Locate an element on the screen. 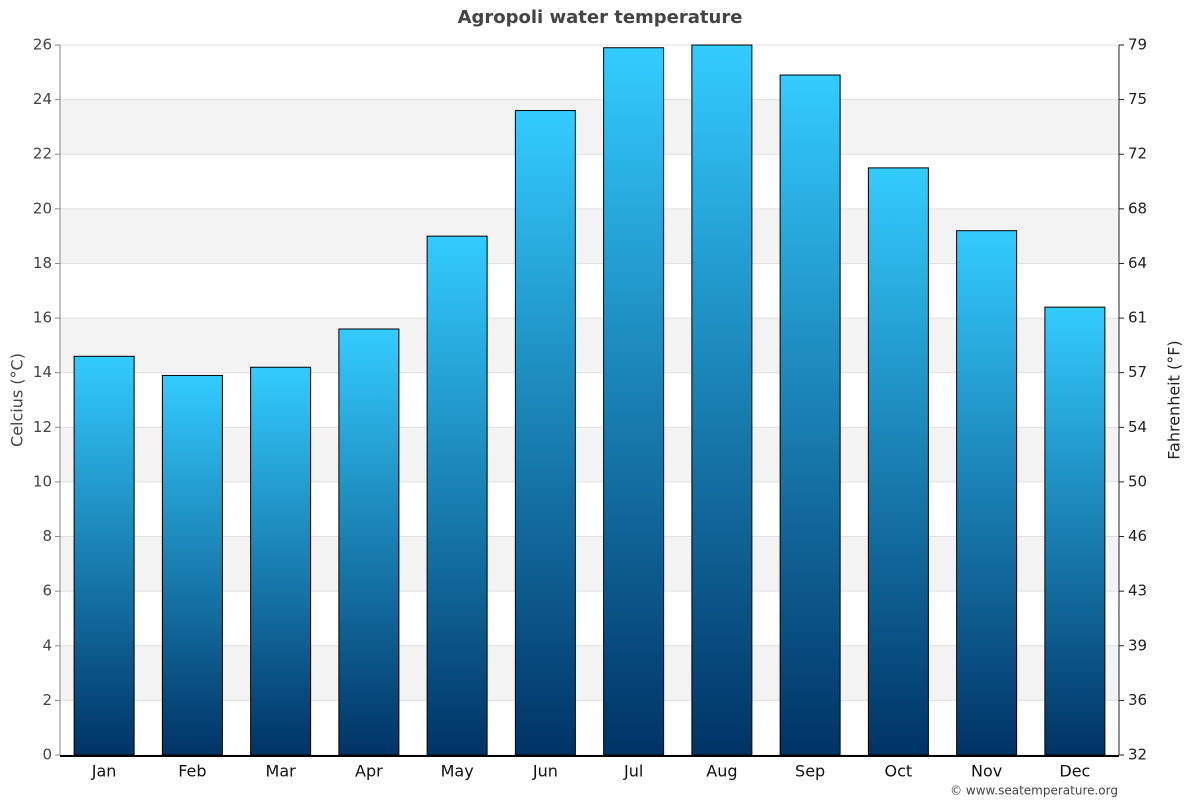 Image resolution: width=1200 pixels, height=800 pixels. y-tick-label: 4 is located at coordinates (47, 645).